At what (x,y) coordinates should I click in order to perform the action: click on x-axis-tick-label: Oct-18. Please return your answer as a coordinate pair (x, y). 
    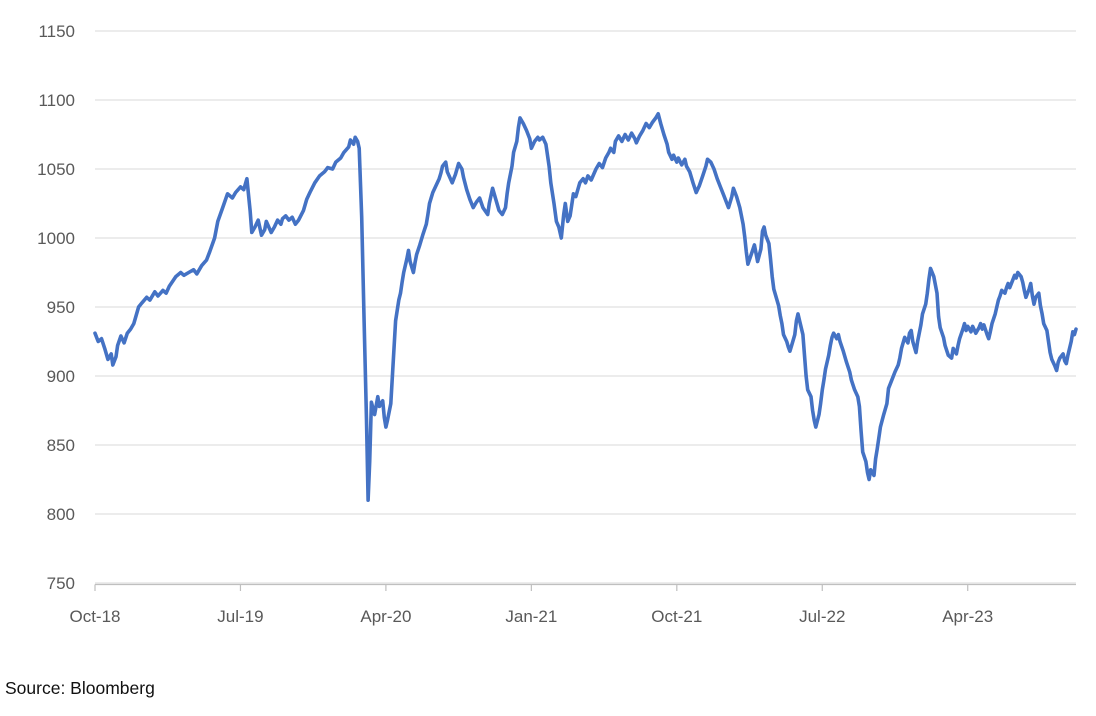
    Looking at the image, I should click on (94, 616).